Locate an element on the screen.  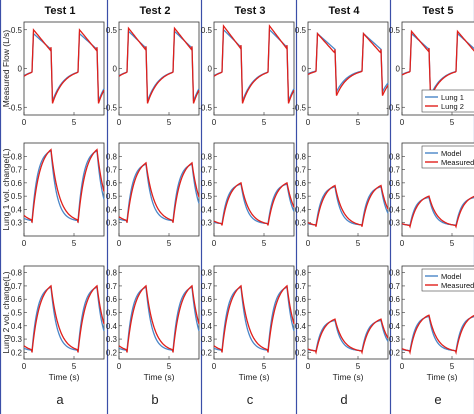
panel-r2-c4: 0.3 0.4 0.5 0.6 0.7 0.8 0 5 is located at coordinates (342, 195).